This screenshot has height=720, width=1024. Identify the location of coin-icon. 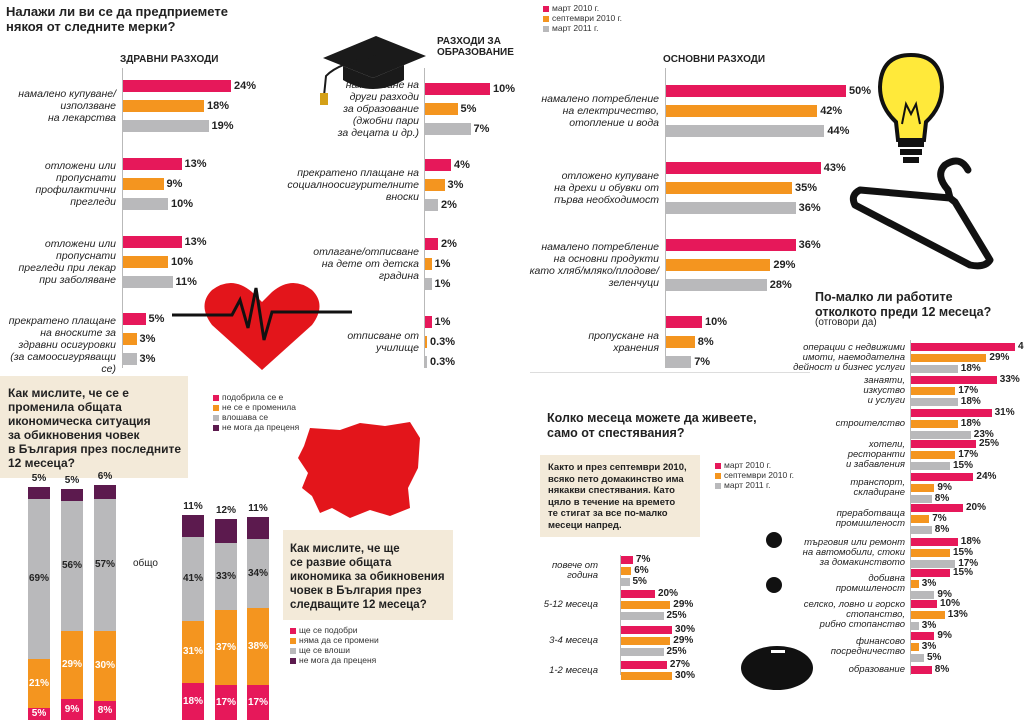
(774, 540).